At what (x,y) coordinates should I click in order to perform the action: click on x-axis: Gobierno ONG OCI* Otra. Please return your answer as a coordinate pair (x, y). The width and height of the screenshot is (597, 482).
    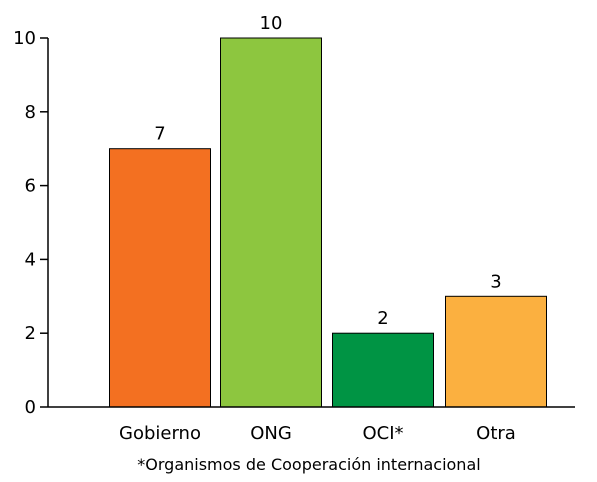
    Looking at the image, I should click on (311, 425).